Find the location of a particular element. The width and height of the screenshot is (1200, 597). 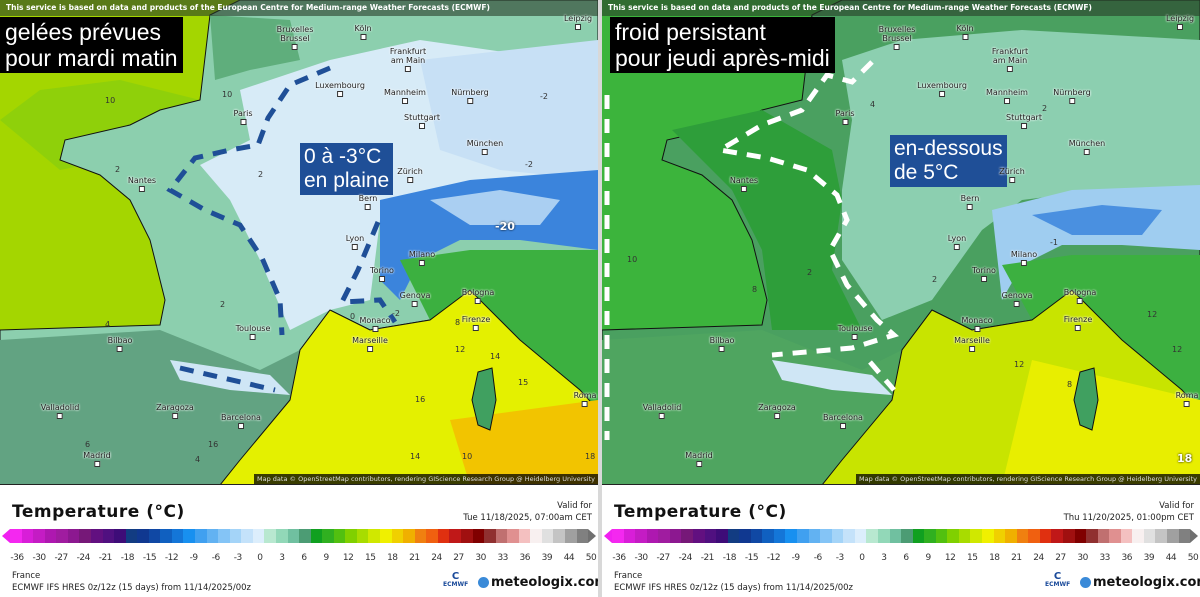

warm-sea-area is located at coordinates (1101, 422).